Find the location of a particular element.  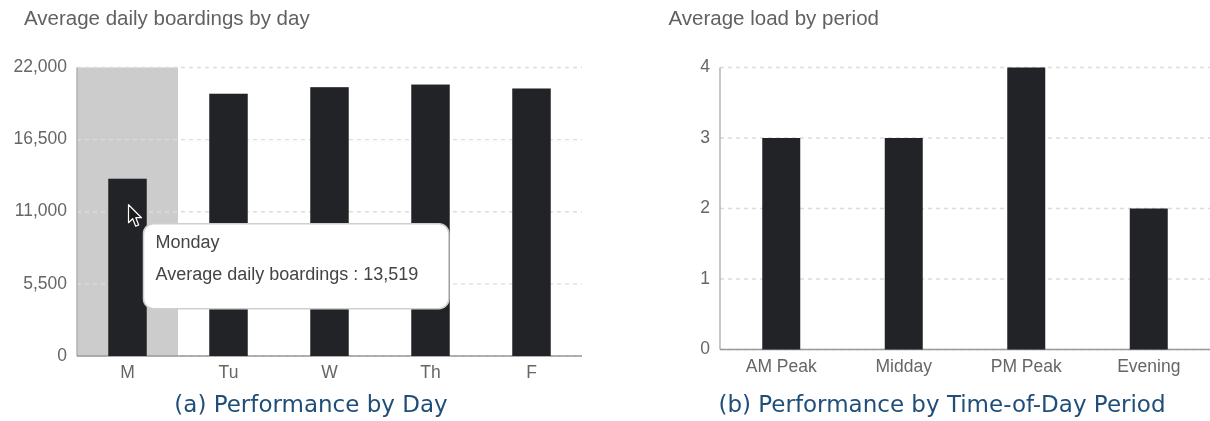

y-tick-label: 5,500 is located at coordinates (45, 282).